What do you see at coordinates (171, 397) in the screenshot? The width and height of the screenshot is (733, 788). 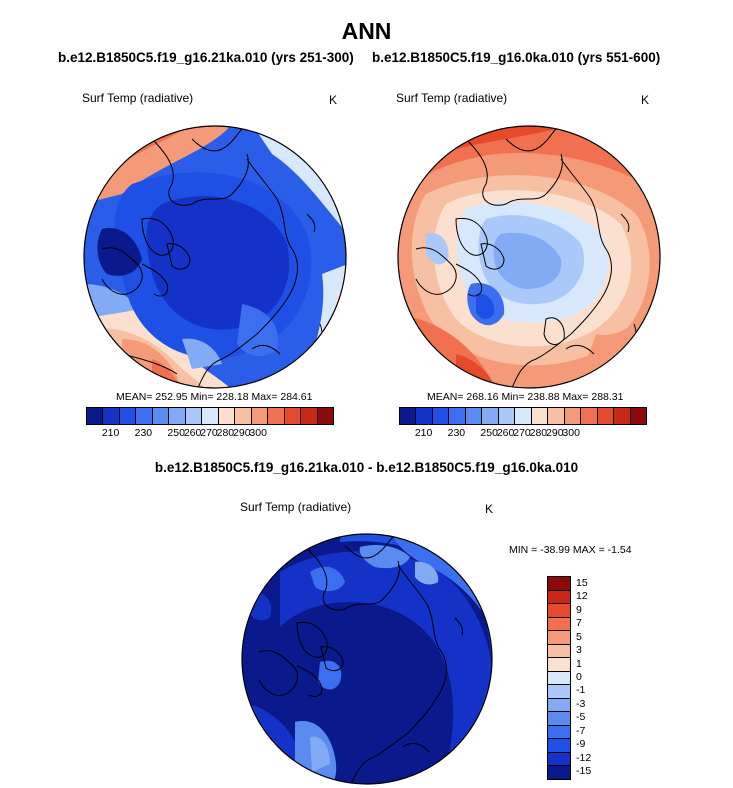 I see `panel1-mean-value: 252.95` at bounding box center [171, 397].